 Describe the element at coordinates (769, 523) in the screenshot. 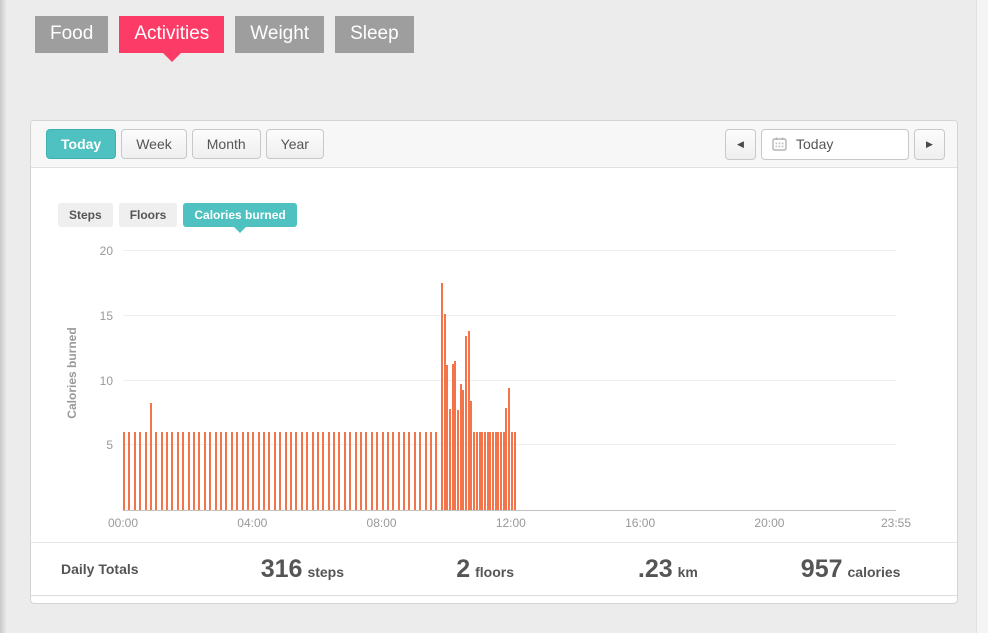

I see `x-tick-label: 20:00` at that location.